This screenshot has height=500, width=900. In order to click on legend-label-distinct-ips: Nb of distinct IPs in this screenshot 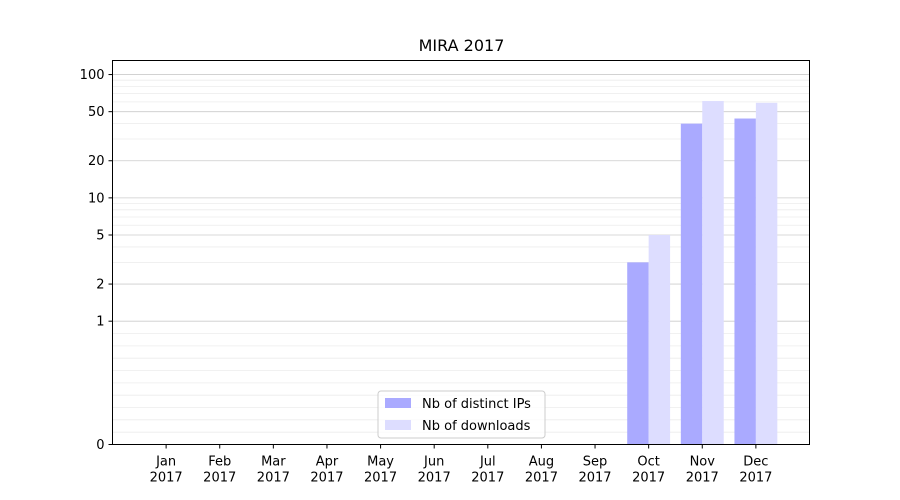, I will do `click(476, 404)`.